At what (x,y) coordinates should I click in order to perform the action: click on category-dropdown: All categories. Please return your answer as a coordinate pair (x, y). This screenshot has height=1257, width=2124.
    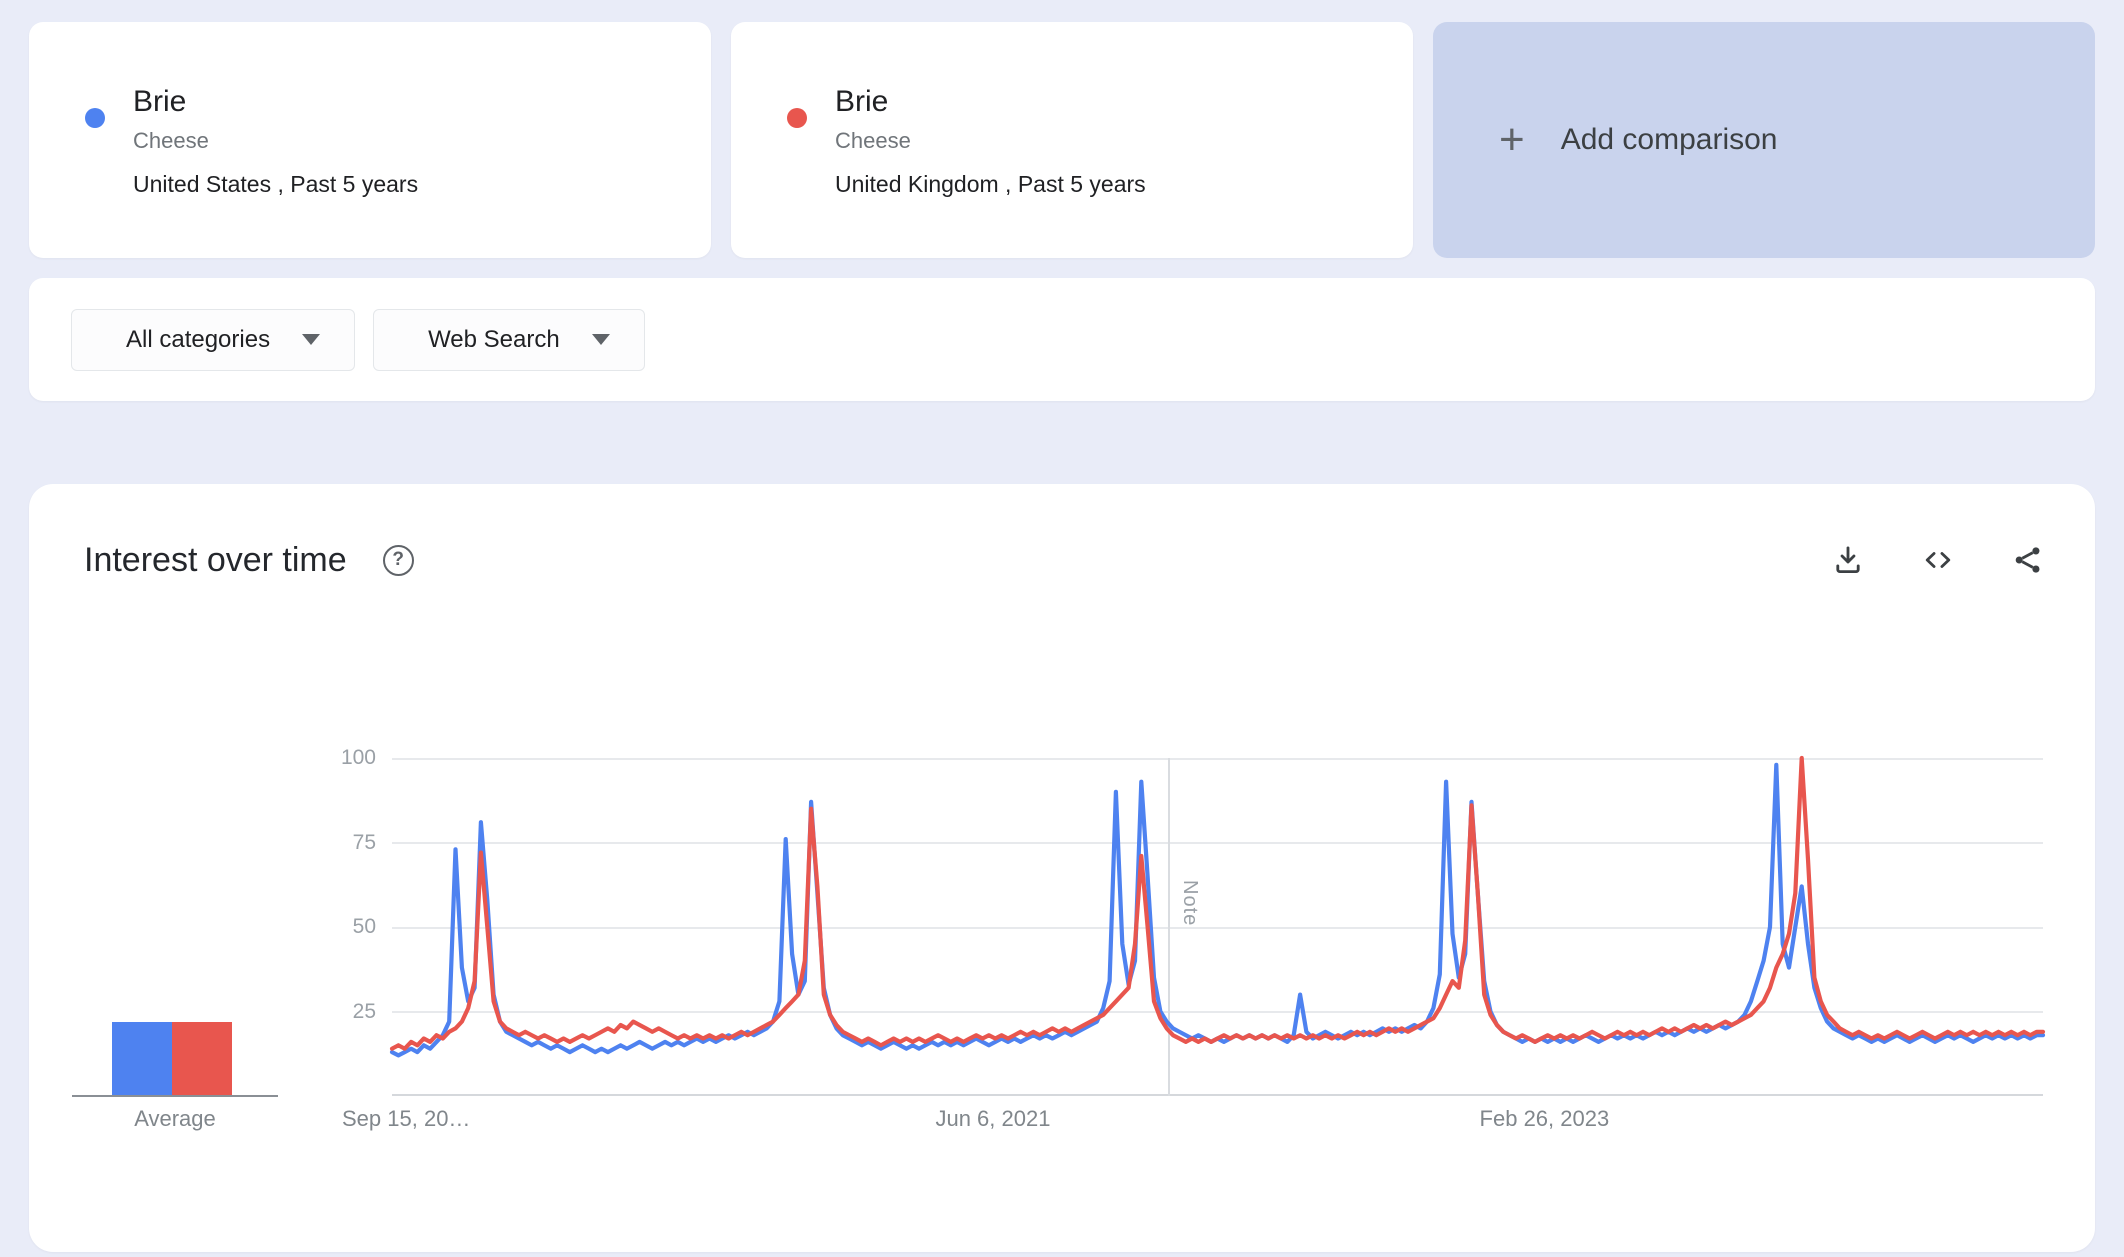
    Looking at the image, I should click on (213, 339).